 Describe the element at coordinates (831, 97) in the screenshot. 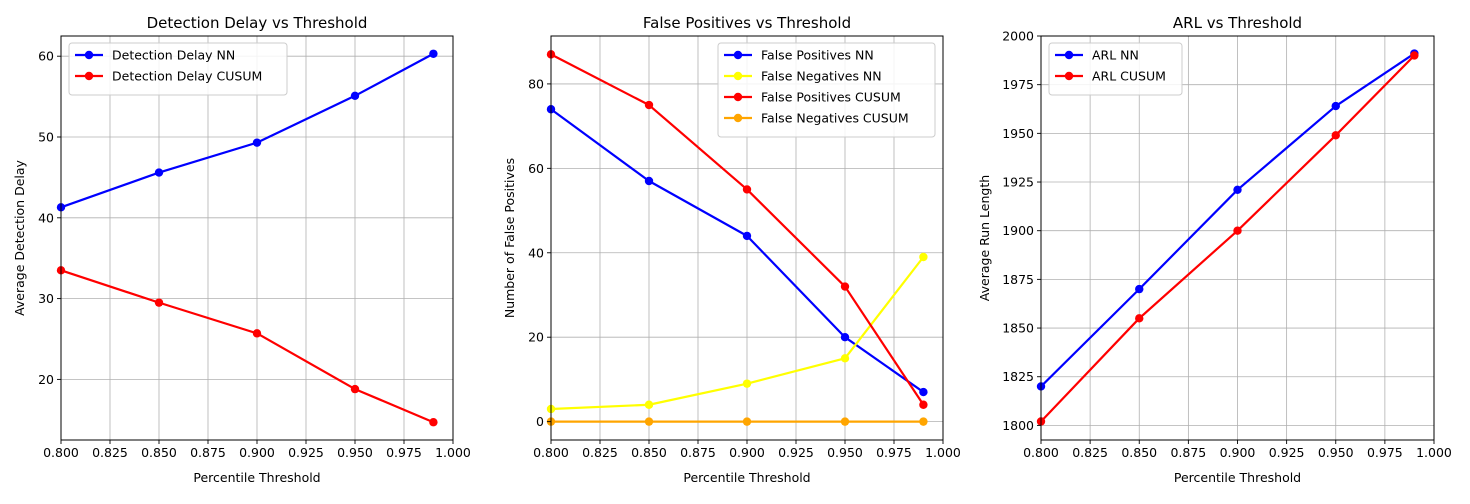

I see `legend-label: False Positives CUSUM` at that location.